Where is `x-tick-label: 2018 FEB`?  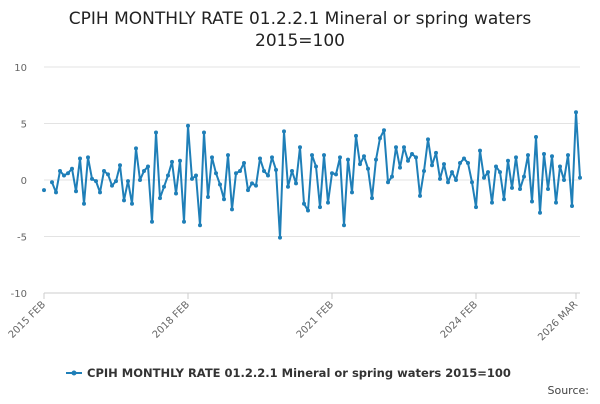
x-tick-label: 2018 FEB is located at coordinates (172, 320).